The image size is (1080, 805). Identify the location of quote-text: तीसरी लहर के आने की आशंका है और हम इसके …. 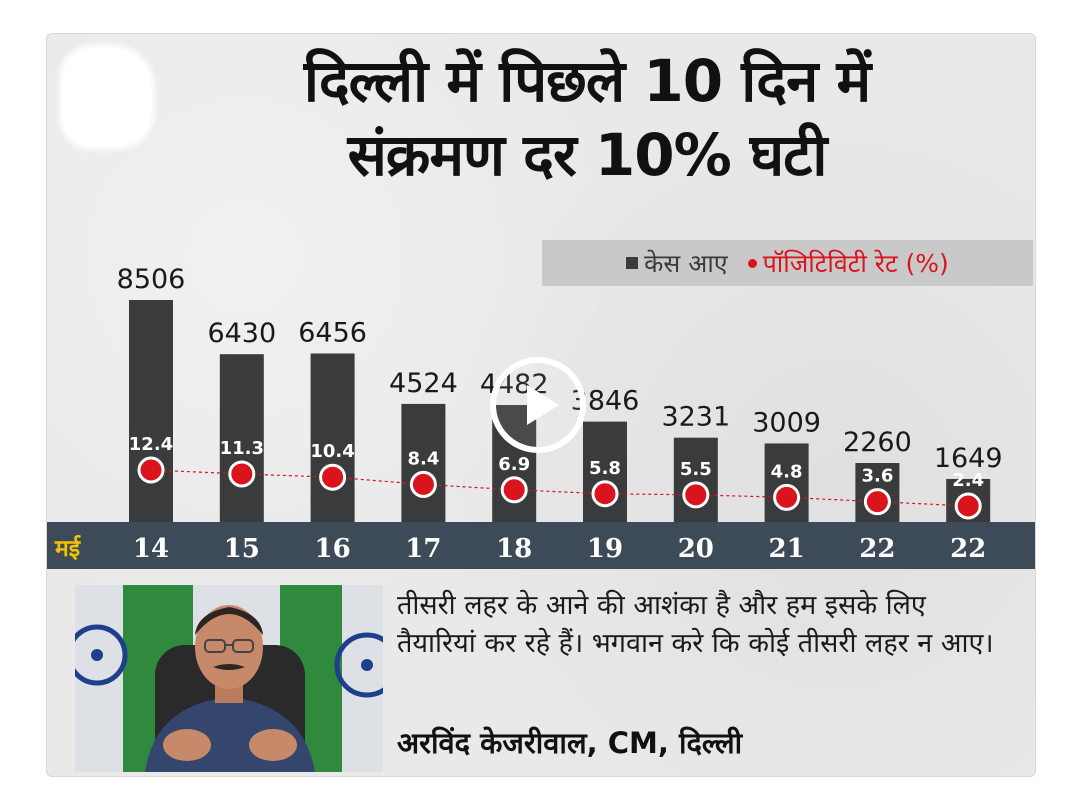
(695, 624).